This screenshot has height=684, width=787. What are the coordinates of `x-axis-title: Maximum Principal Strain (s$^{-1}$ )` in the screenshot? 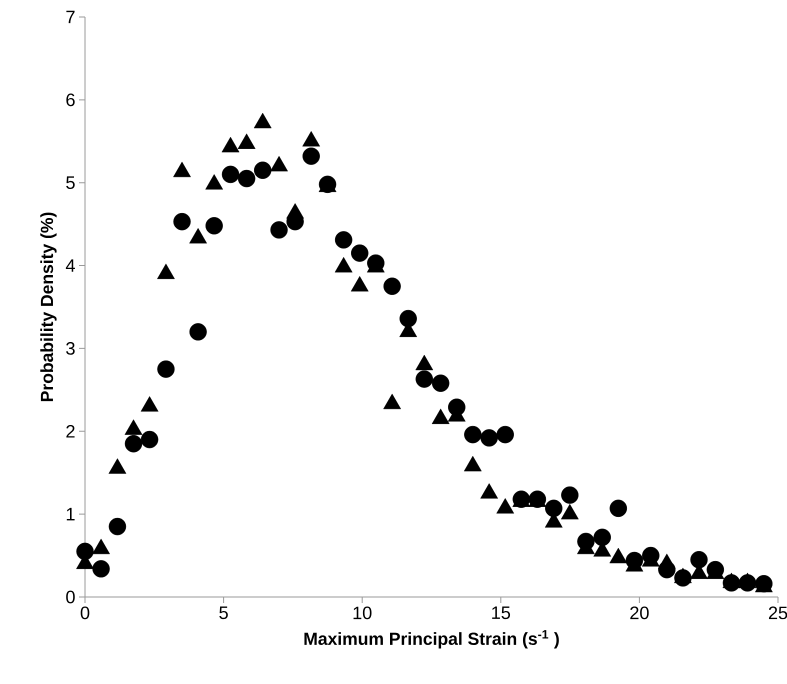 It's located at (431, 639).